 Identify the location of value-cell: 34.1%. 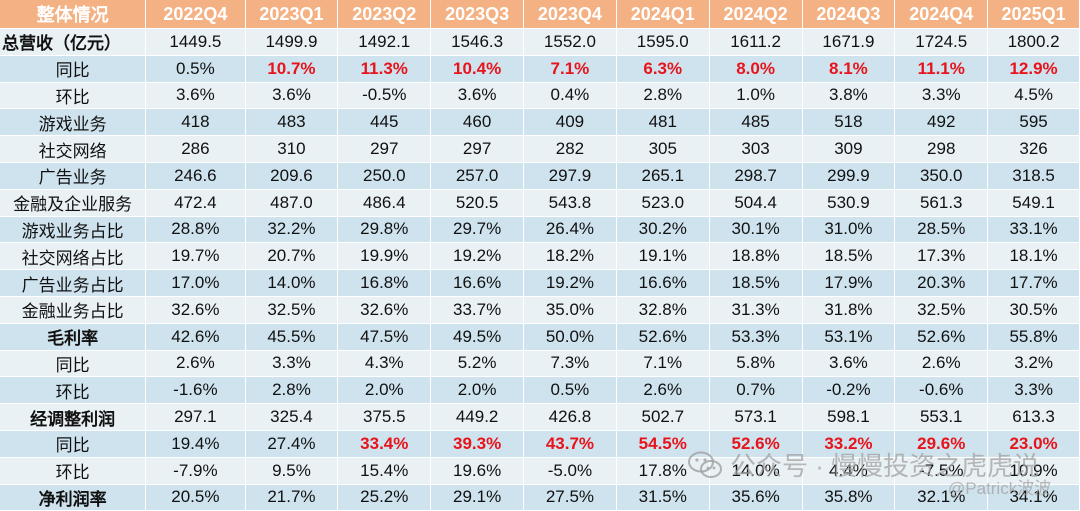
(1033, 497).